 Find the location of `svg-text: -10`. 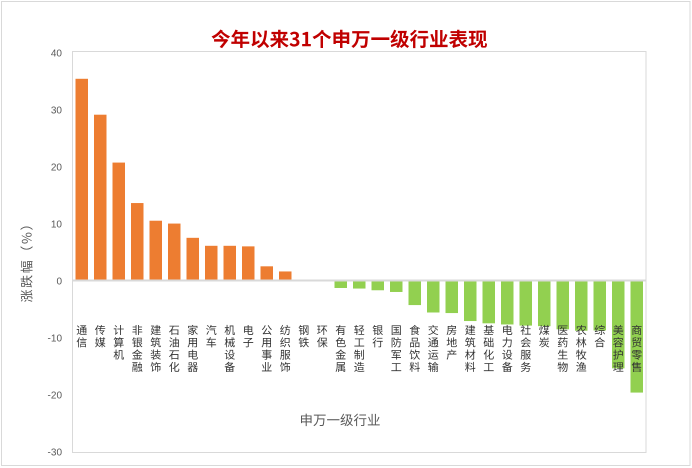

svg-text: -10 is located at coordinates (55, 339).